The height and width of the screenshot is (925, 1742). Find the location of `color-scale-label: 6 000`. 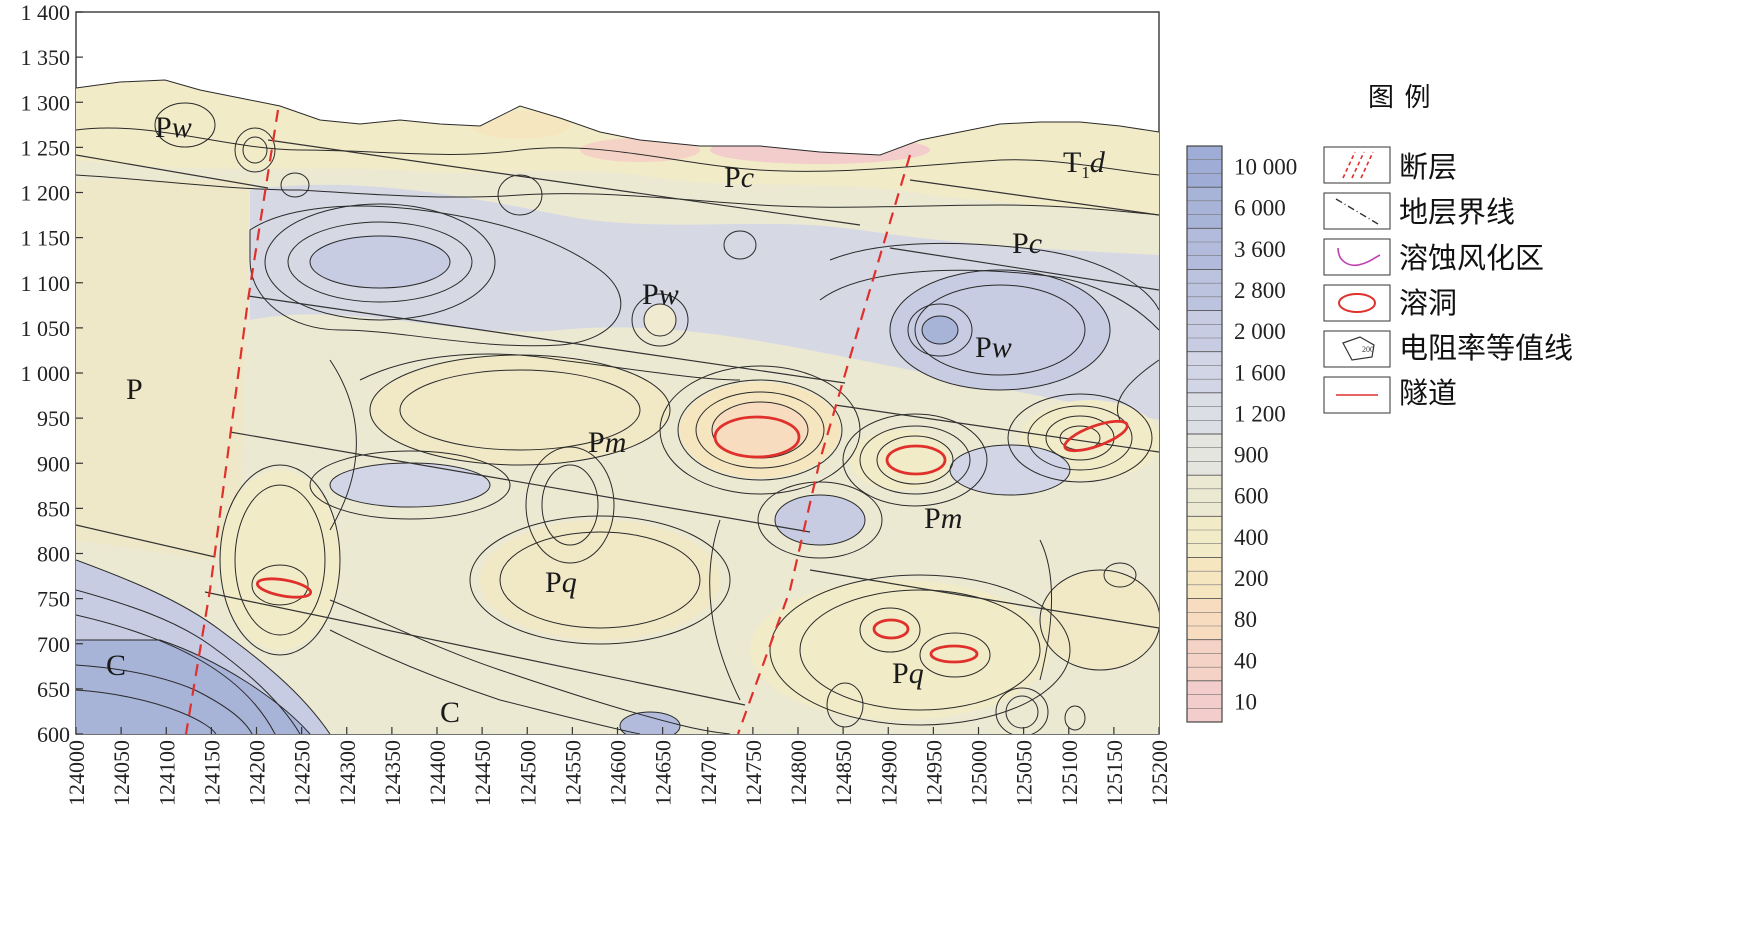

color-scale-label: 6 000 is located at coordinates (1260, 208).